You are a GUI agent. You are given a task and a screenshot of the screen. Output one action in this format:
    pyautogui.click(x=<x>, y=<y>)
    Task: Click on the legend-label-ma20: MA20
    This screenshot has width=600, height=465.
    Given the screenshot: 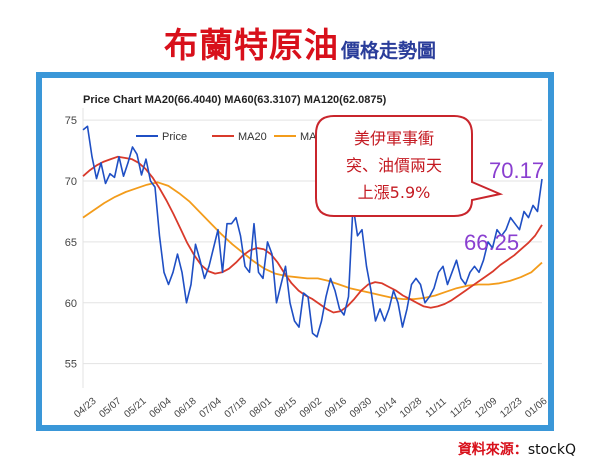 What is the action you would take?
    pyautogui.click(x=252, y=137)
    